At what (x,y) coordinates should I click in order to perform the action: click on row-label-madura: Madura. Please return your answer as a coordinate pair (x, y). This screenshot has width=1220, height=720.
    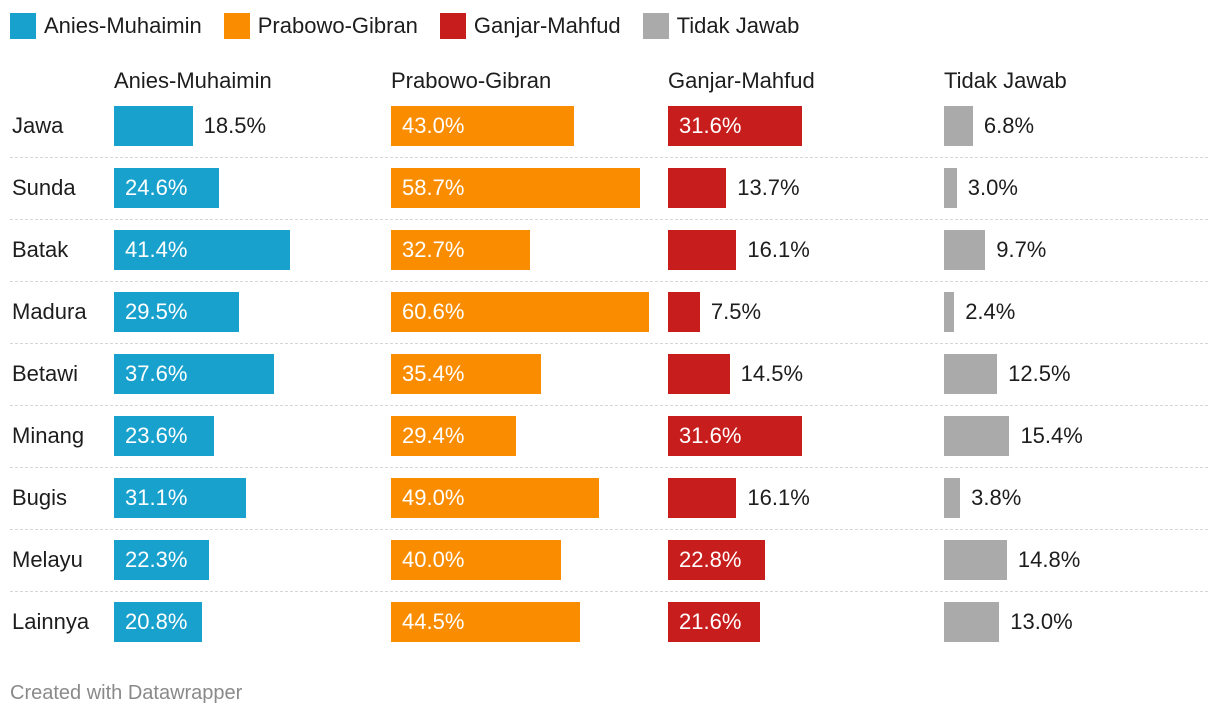
    Looking at the image, I should click on (49, 311).